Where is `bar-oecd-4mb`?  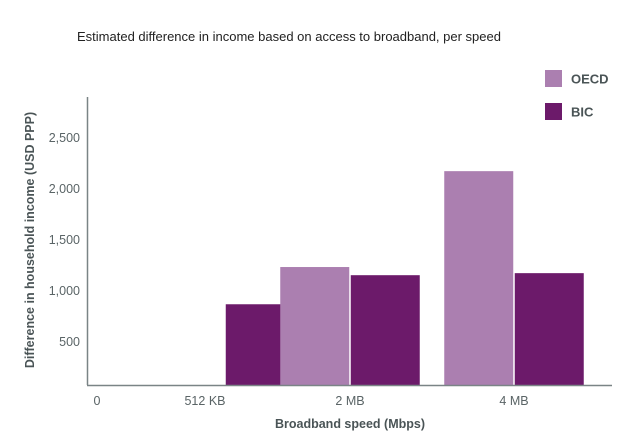
bar-oecd-4mb is located at coordinates (479, 278).